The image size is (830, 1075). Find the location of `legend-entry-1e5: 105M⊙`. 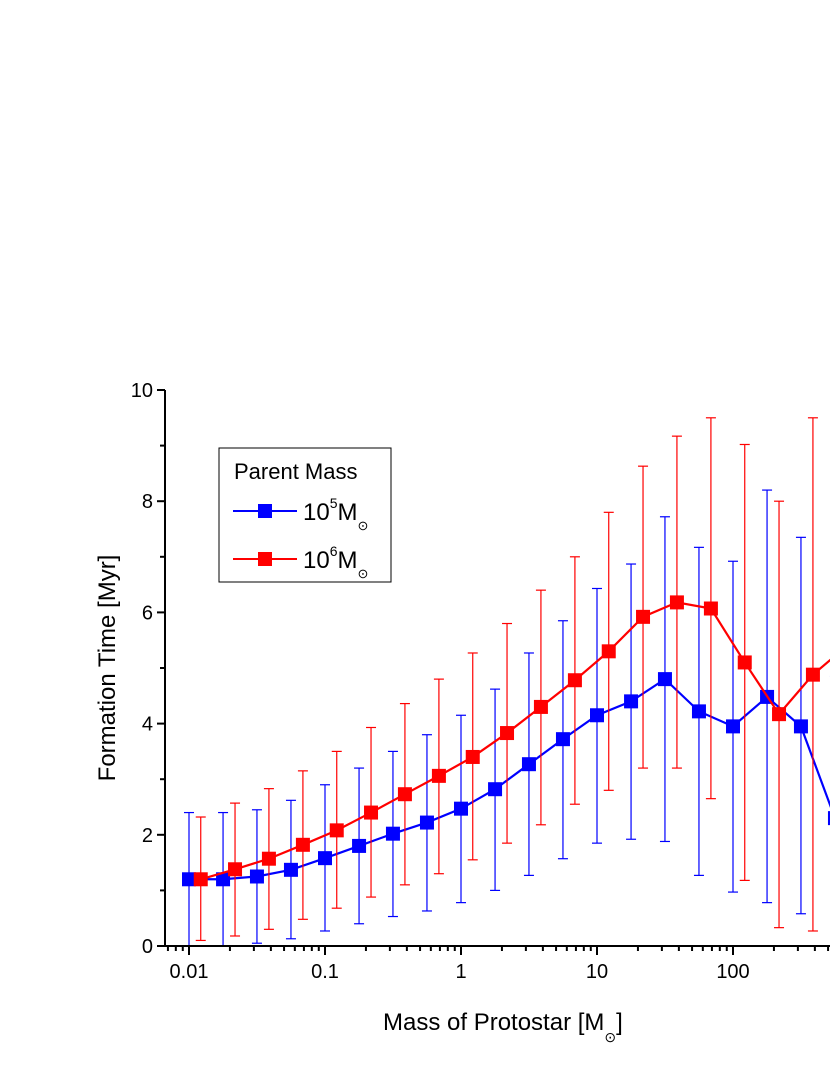

legend-entry-1e5: 105M⊙ is located at coordinates (300, 514).